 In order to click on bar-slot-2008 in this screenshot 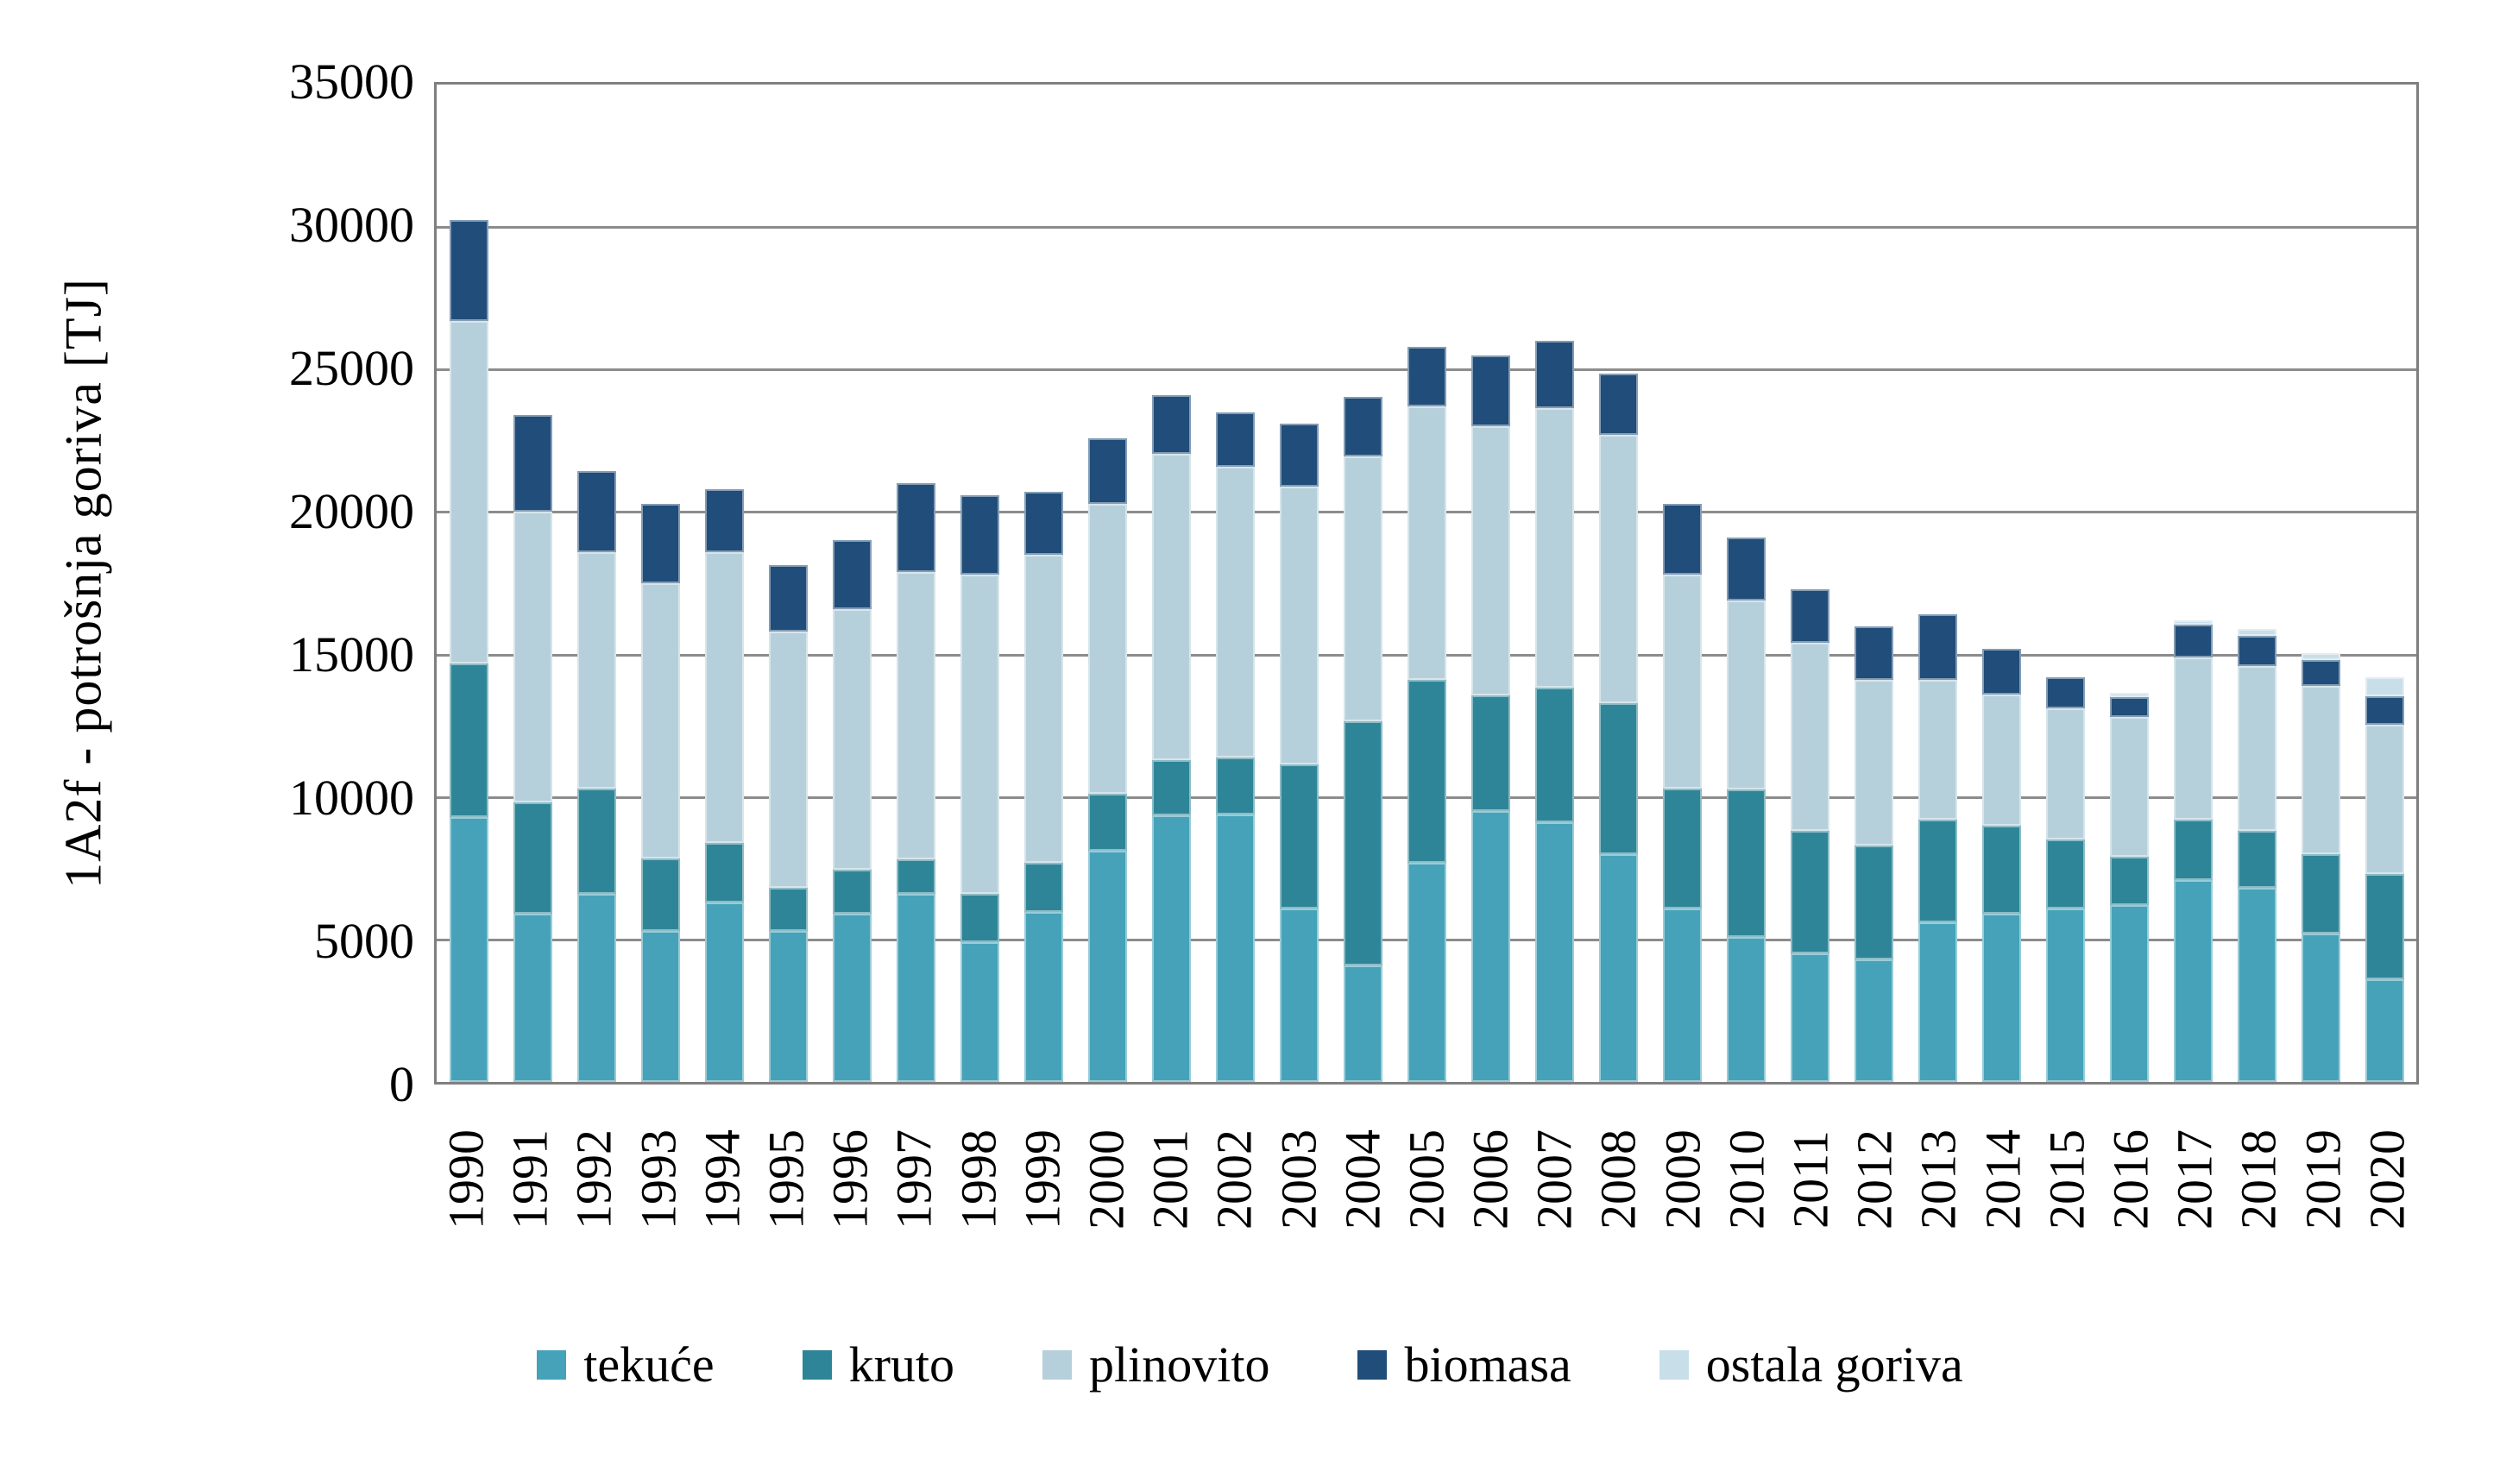, I will do `click(1618, 583)`.